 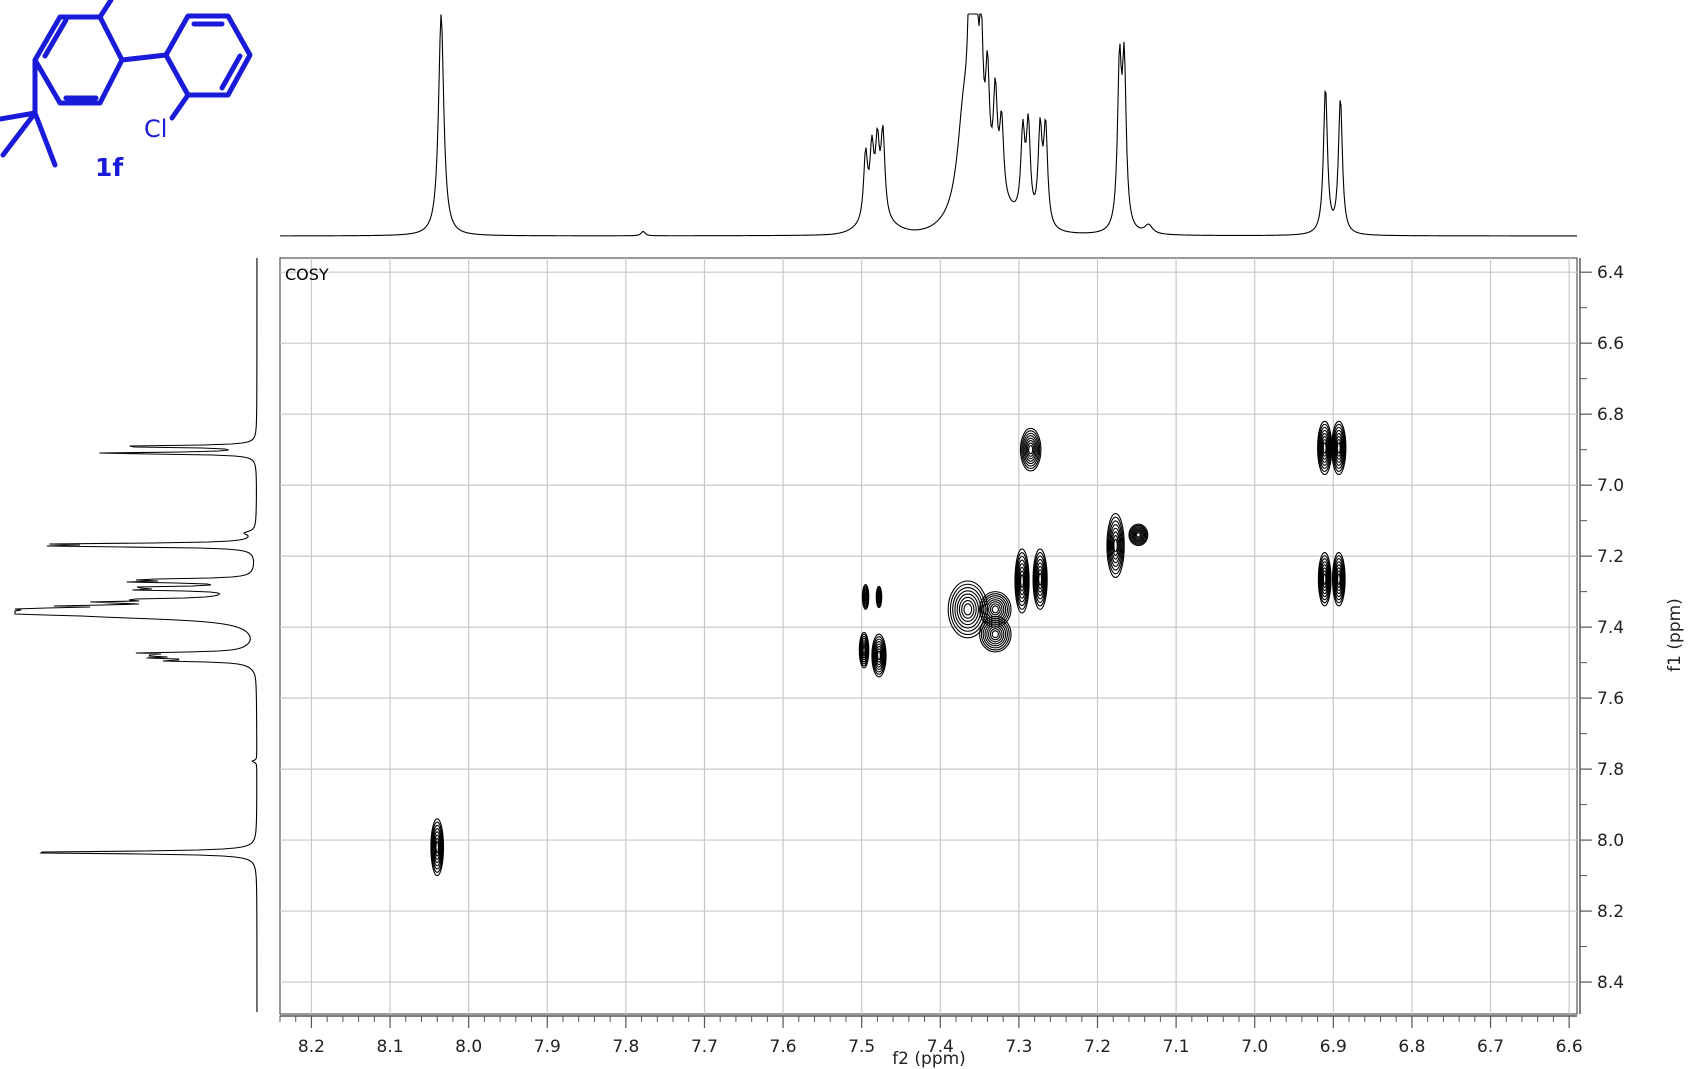 I want to click on x-tick-label: 6.9, so click(x=1333, y=1047).